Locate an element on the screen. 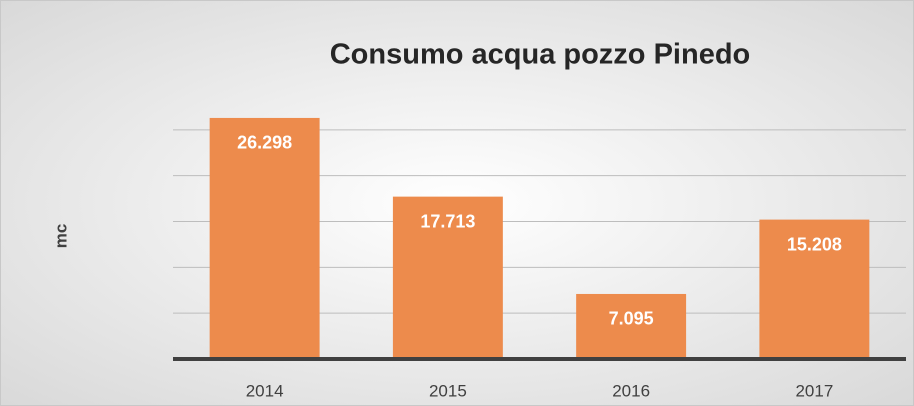 The width and height of the screenshot is (914, 406). data-label: 26.298 is located at coordinates (264, 143).